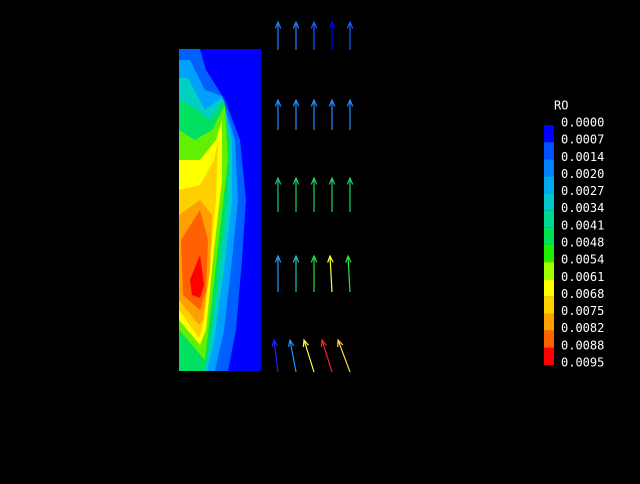 This screenshot has width=640, height=484. Describe the element at coordinates (582, 328) in the screenshot. I see `legend-label: 0.0082` at that location.